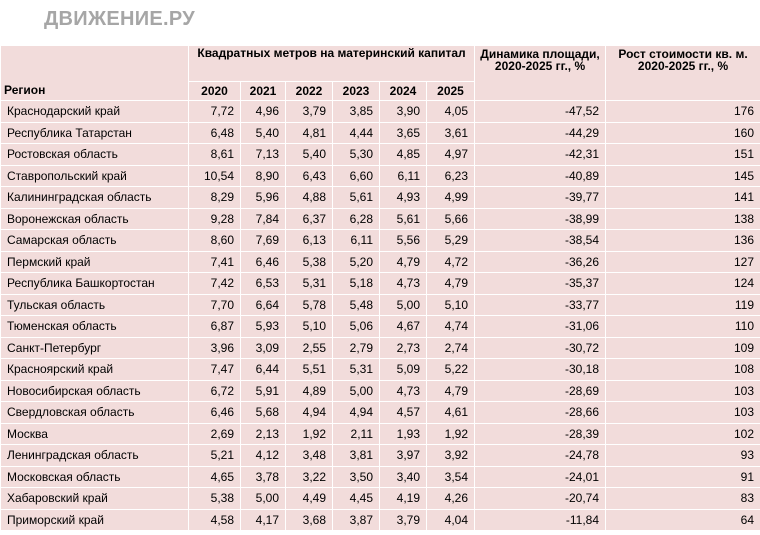  Describe the element at coordinates (356, 154) in the screenshot. I see `sqm-value-cell: 5,30` at that location.